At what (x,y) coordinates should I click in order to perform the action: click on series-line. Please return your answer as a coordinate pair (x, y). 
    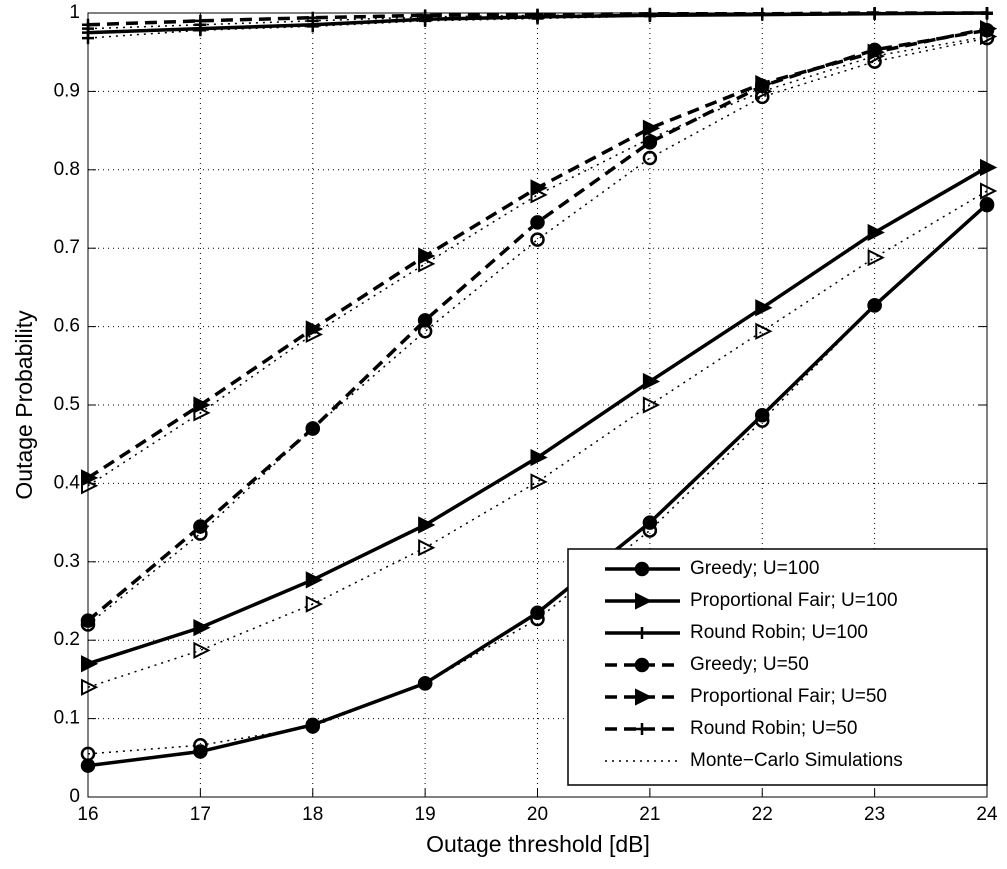
    Looking at the image, I should click on (537, 19).